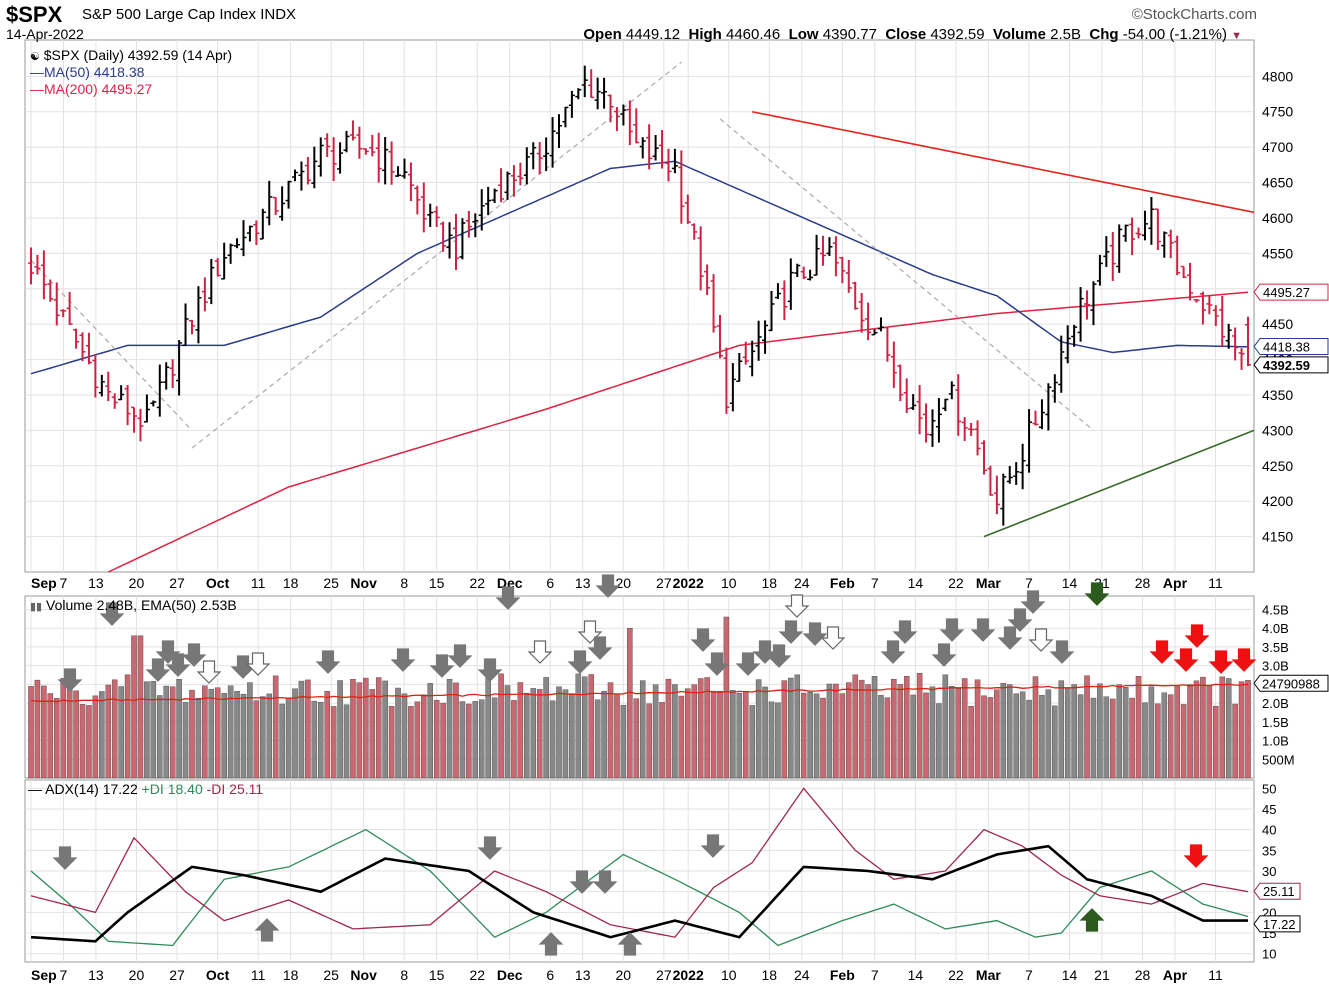  I want to click on value-flag-label: 25.11, so click(1279, 891).